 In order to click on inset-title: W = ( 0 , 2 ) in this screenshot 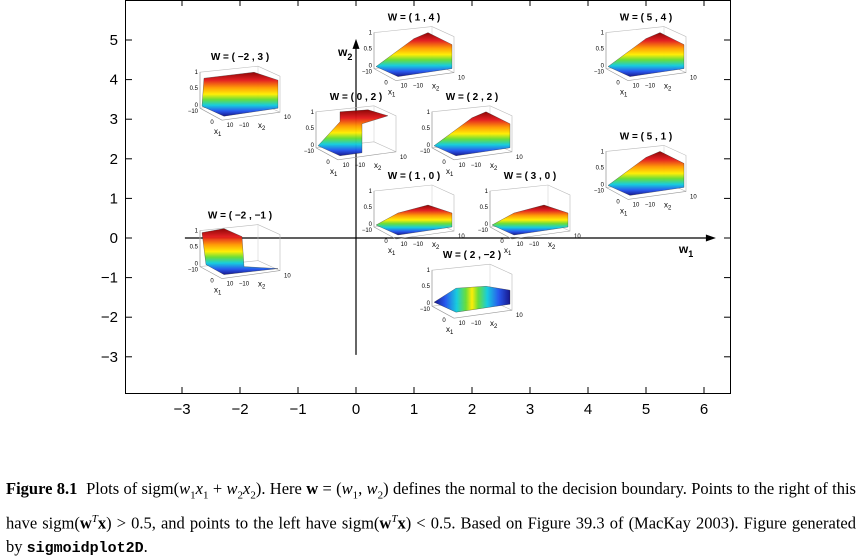, I will do `click(356, 97)`.